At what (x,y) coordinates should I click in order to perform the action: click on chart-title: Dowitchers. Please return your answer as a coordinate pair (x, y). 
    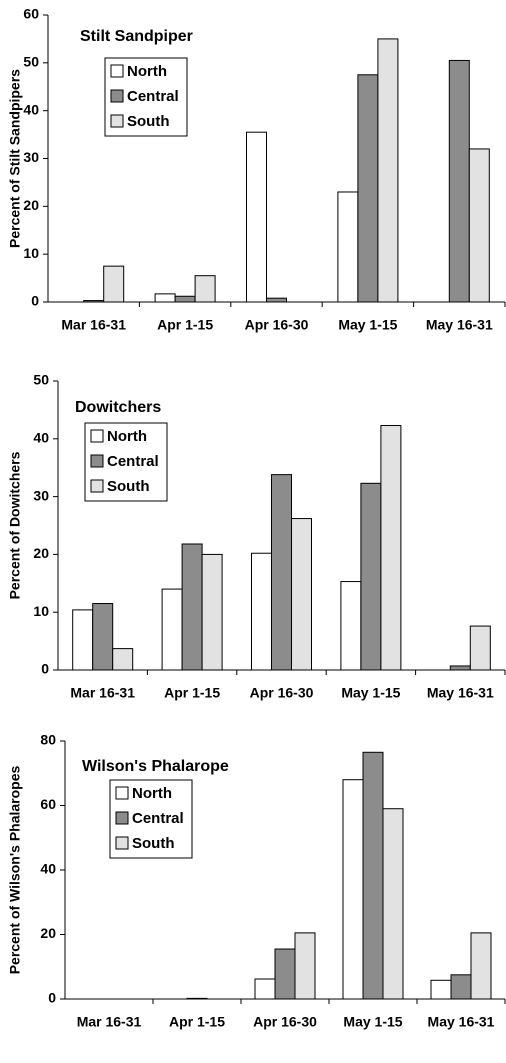
    Looking at the image, I should click on (118, 407).